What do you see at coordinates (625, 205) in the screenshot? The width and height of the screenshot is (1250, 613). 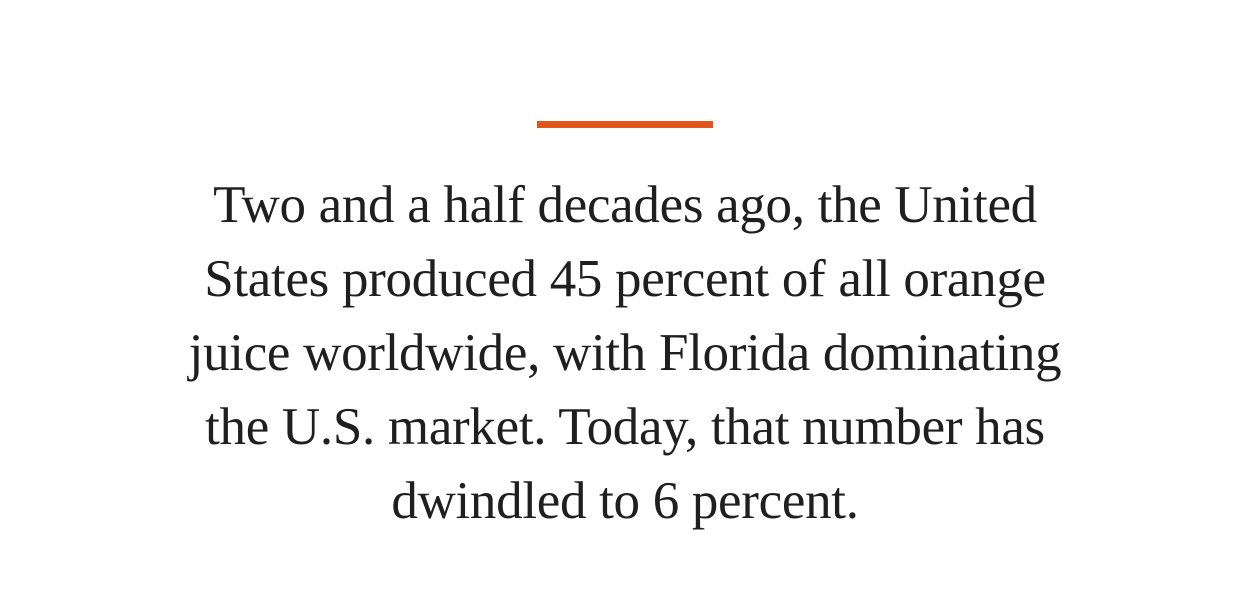 I see `quote-line: Two and a half decades ago, the United` at bounding box center [625, 205].